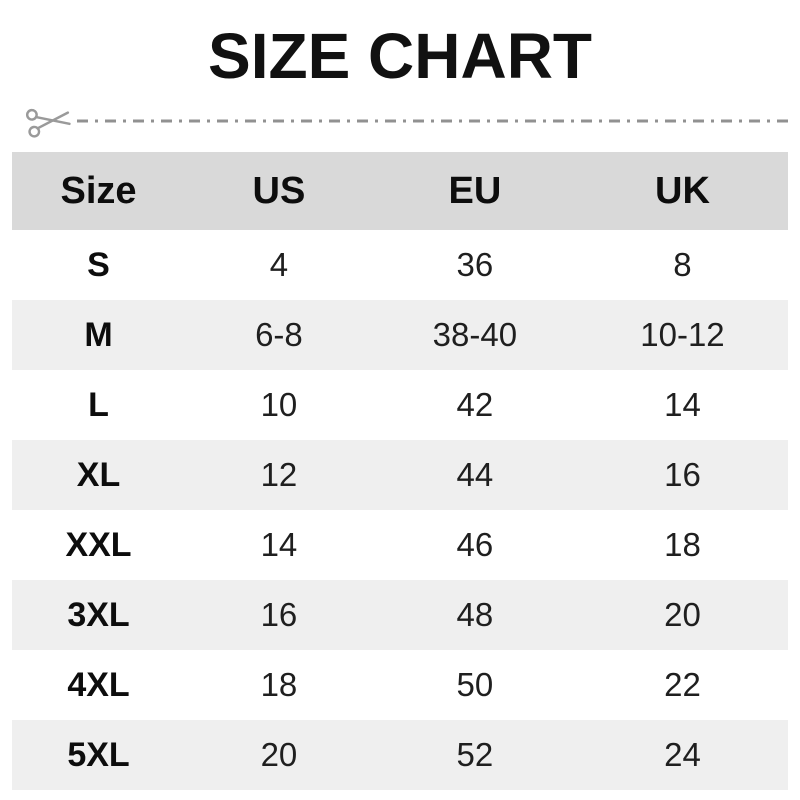 Image resolution: width=800 pixels, height=800 pixels. Describe the element at coordinates (279, 404) in the screenshot. I see `cell-us: 10` at that location.